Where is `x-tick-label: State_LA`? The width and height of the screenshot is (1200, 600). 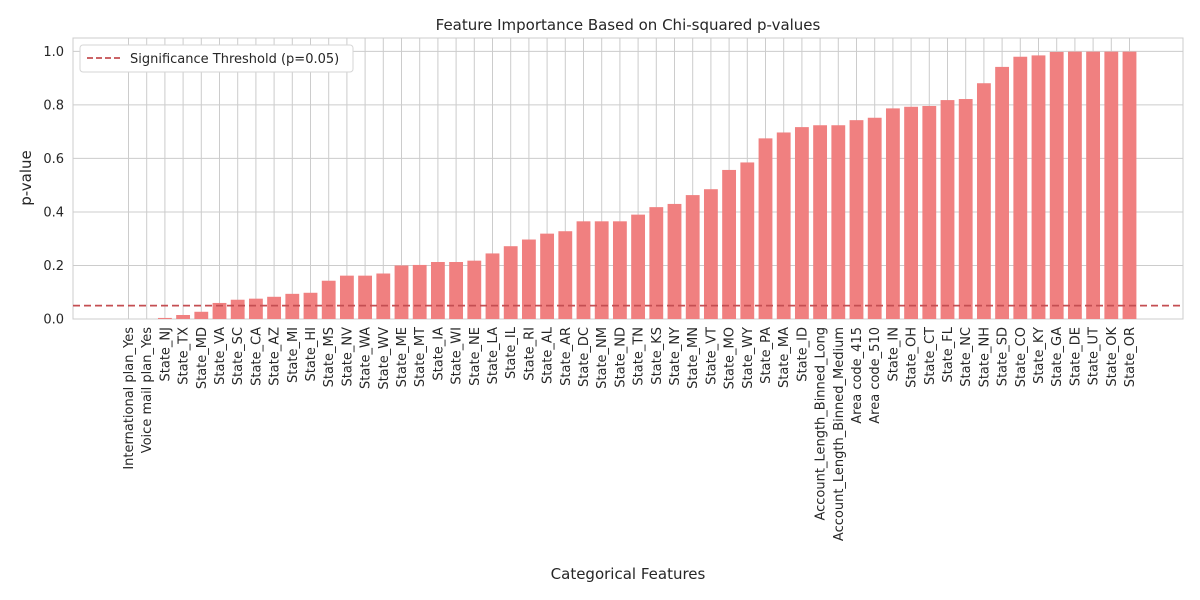 x-tick-label: State_LA is located at coordinates (493, 355).